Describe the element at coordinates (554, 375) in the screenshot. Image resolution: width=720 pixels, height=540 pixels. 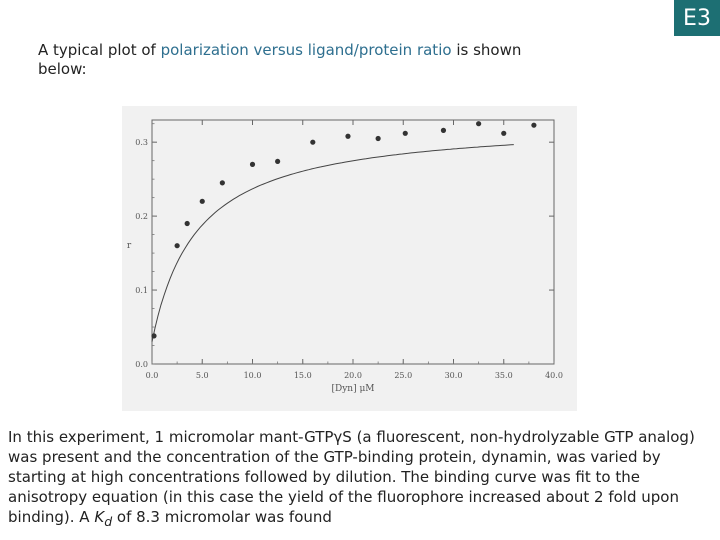
I see `x-tick-label: 40.0` at that location.